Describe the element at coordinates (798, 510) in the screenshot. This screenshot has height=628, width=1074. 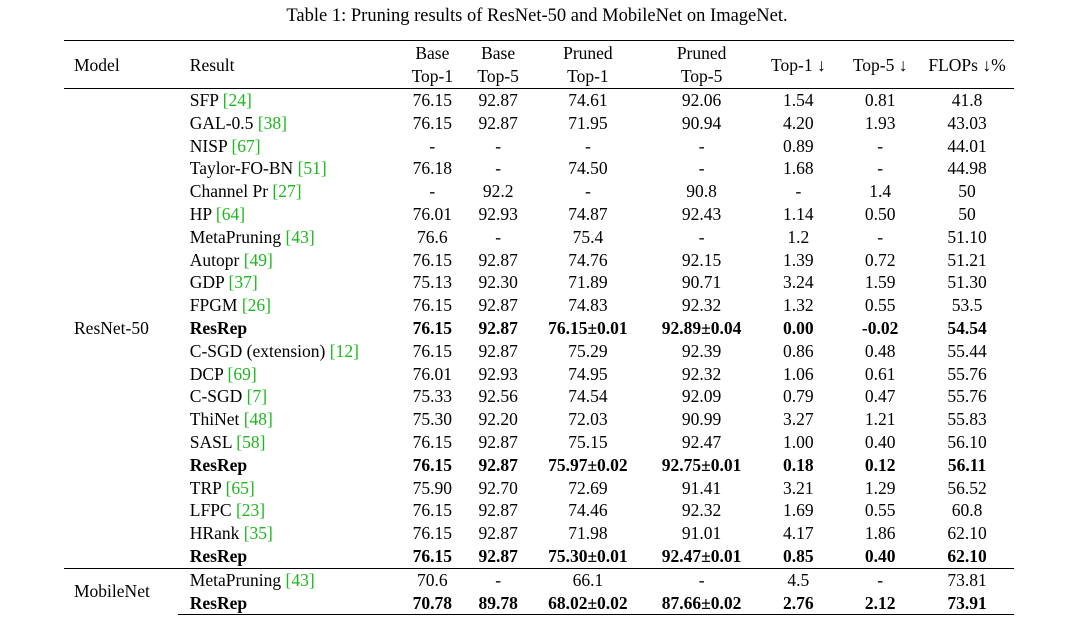
I see `cell-top1-drop: 1.69` at that location.